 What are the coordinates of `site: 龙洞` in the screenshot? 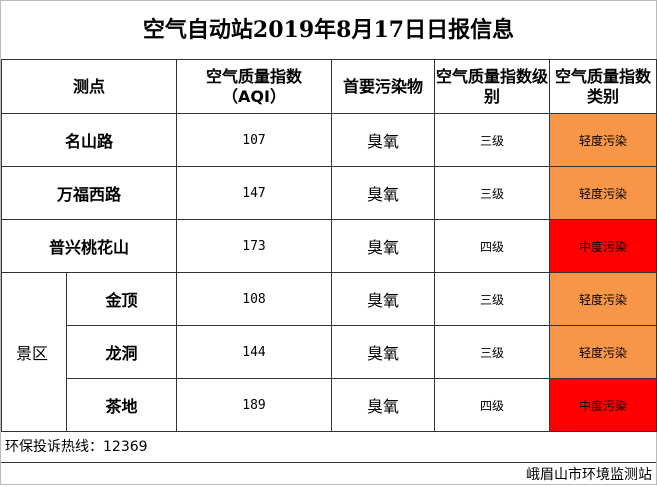 It's located at (121, 352).